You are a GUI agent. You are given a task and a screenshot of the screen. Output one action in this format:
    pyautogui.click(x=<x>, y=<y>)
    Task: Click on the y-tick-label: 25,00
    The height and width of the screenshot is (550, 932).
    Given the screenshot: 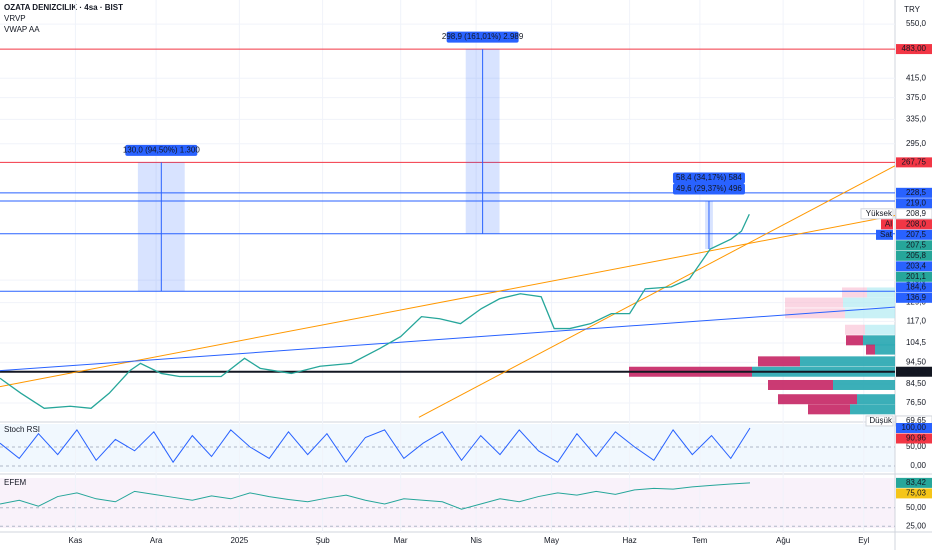 What is the action you would take?
    pyautogui.click(x=916, y=525)
    